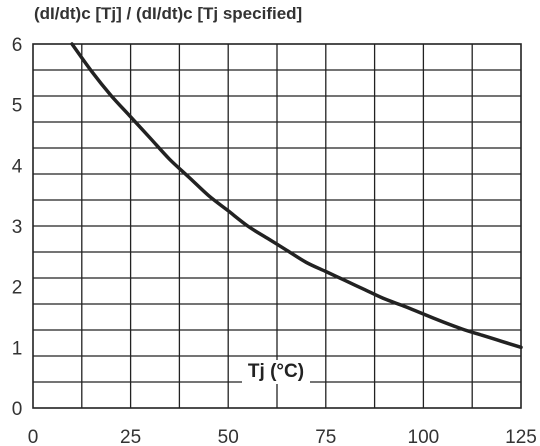 The image size is (540, 446). I want to click on xlabel-background, so click(276, 372).